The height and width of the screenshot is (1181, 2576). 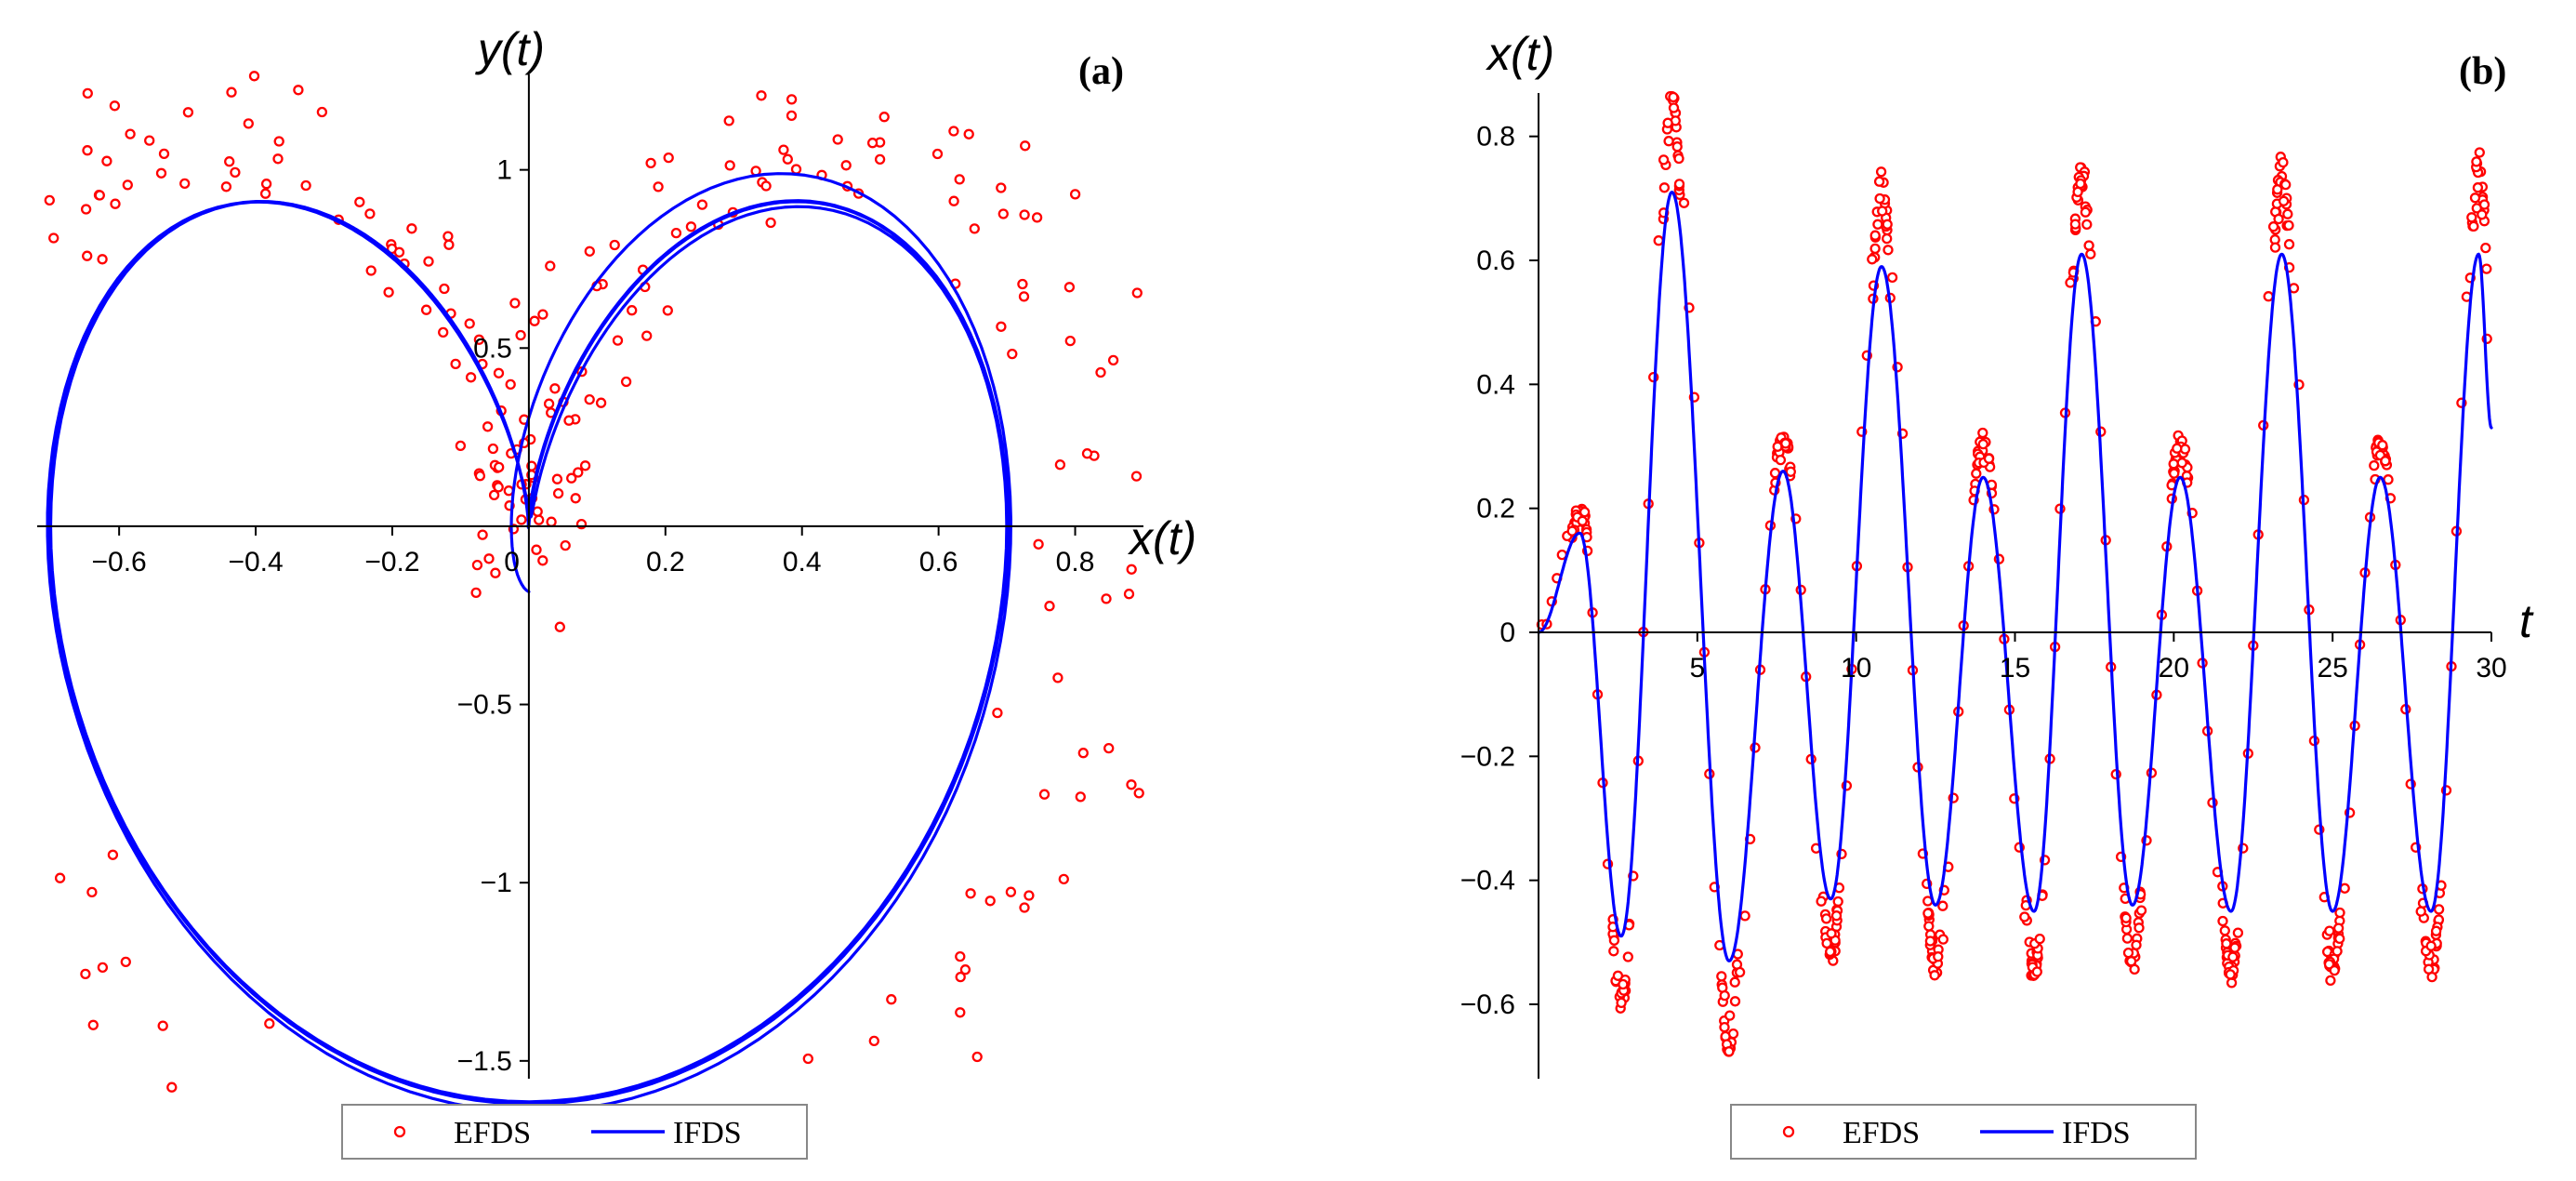 What do you see at coordinates (593, 551) in the screenshot?
I see `panel-a-x-ticks: −0.6 −0.4 −0.2 0 0.2 0.4 0.6 0.8` at bounding box center [593, 551].